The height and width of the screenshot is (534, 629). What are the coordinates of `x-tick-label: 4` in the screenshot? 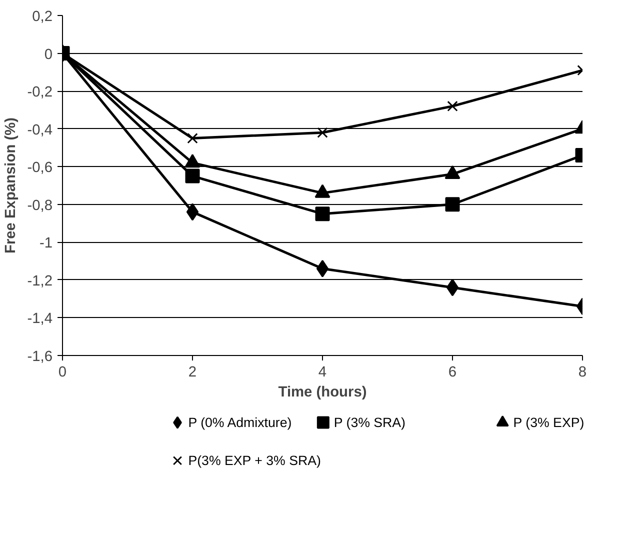 It's located at (322, 372).